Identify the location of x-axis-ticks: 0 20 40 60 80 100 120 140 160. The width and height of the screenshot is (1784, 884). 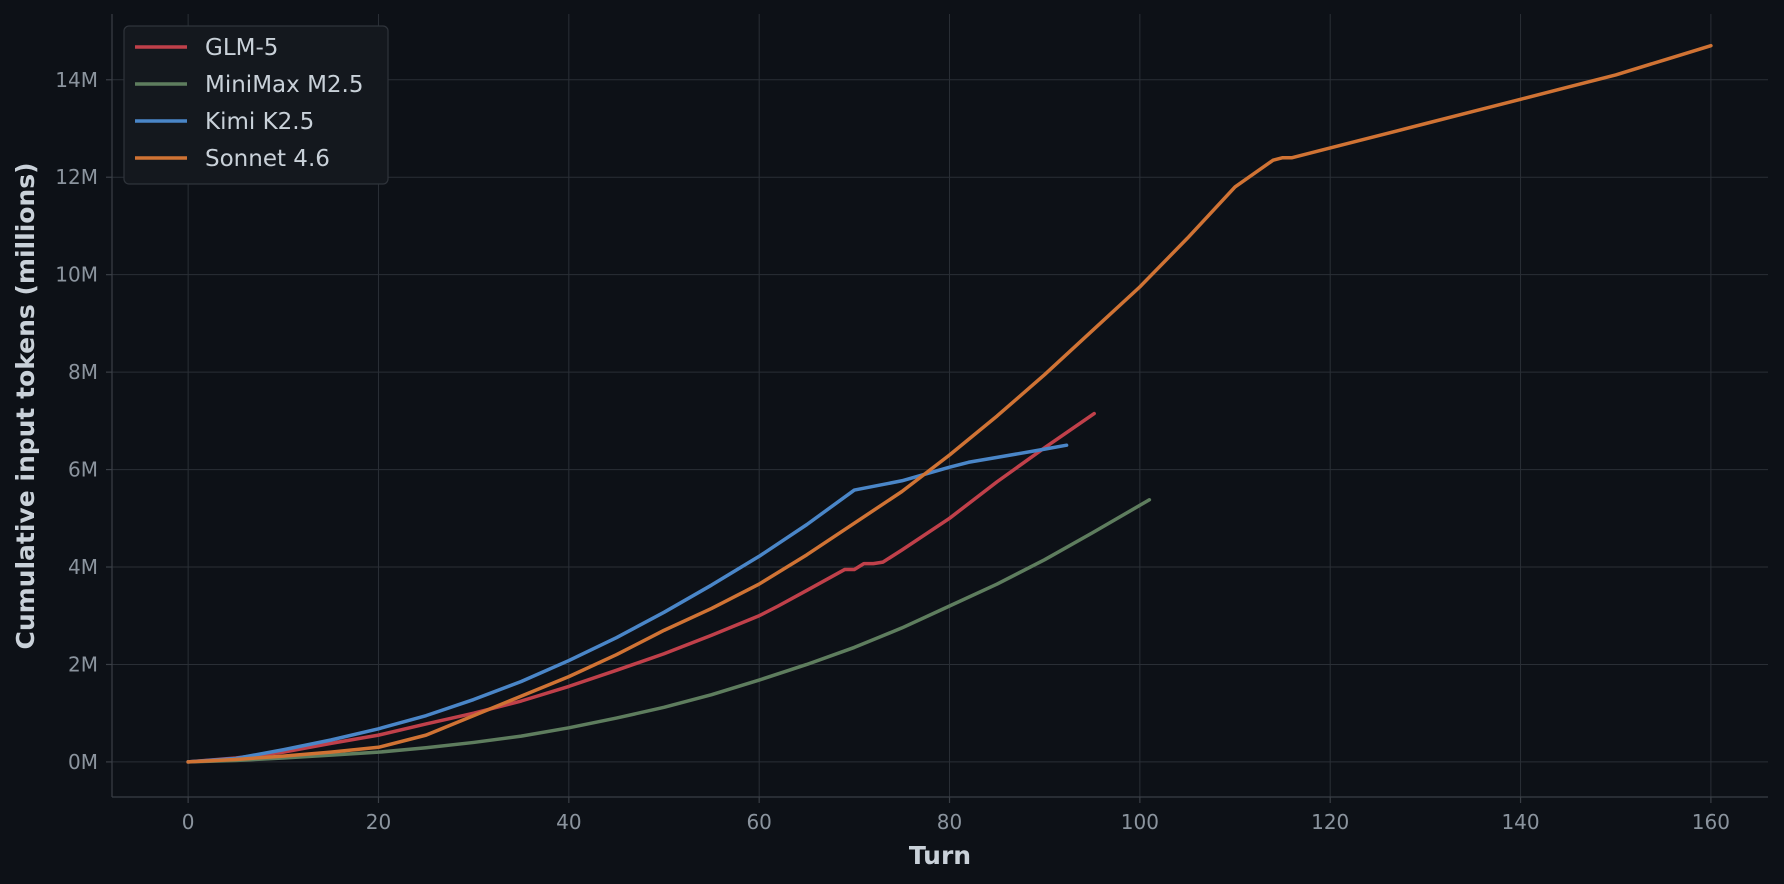
(956, 815).